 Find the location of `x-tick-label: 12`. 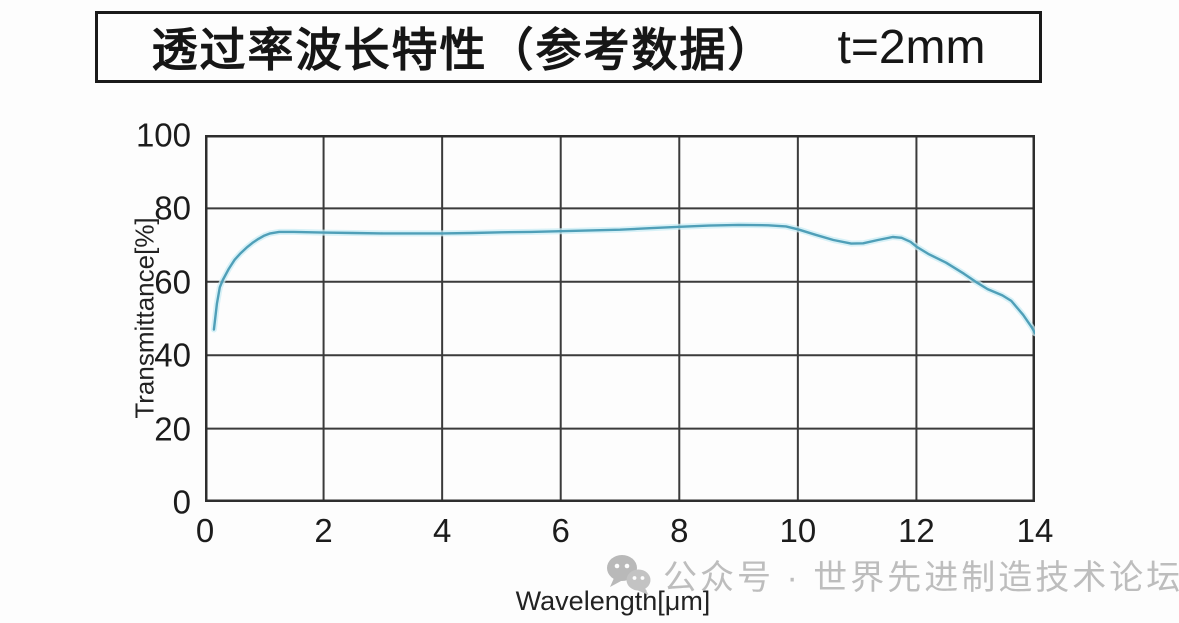

x-tick-label: 12 is located at coordinates (916, 530).